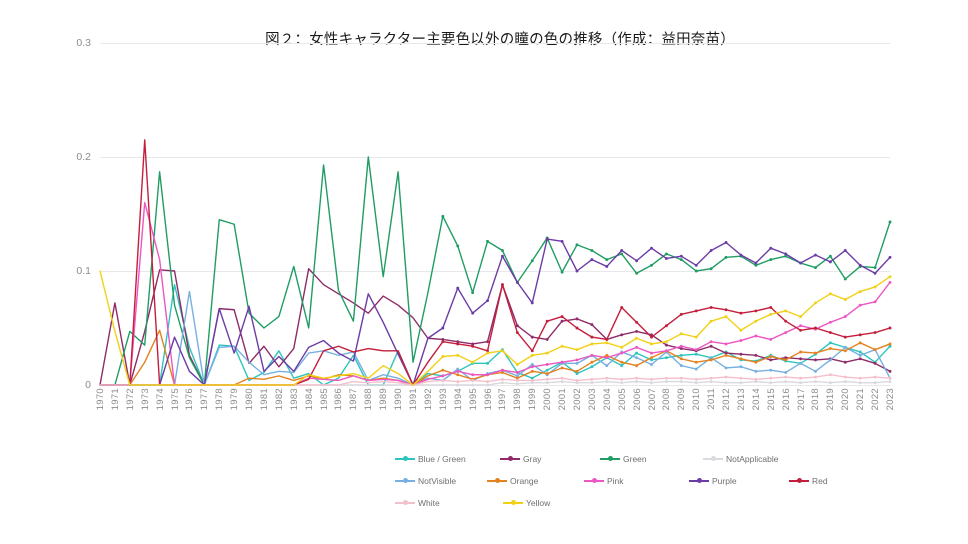  I want to click on x-axis-tick-label: 2021, so click(861, 399).